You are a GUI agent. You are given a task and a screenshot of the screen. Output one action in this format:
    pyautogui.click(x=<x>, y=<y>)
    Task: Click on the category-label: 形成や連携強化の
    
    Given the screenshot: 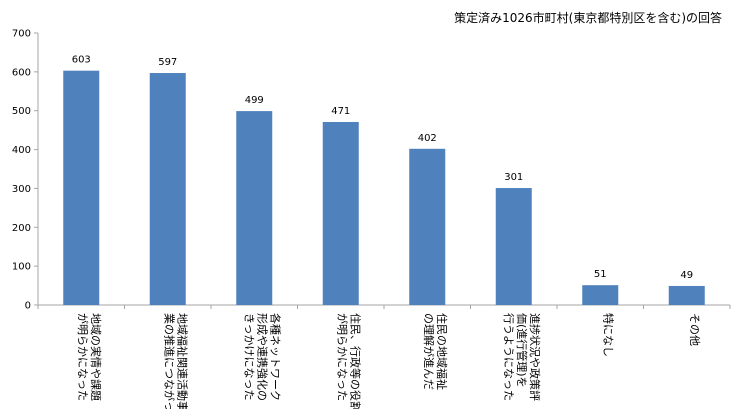 What is the action you would take?
    pyautogui.click(x=262, y=357)
    